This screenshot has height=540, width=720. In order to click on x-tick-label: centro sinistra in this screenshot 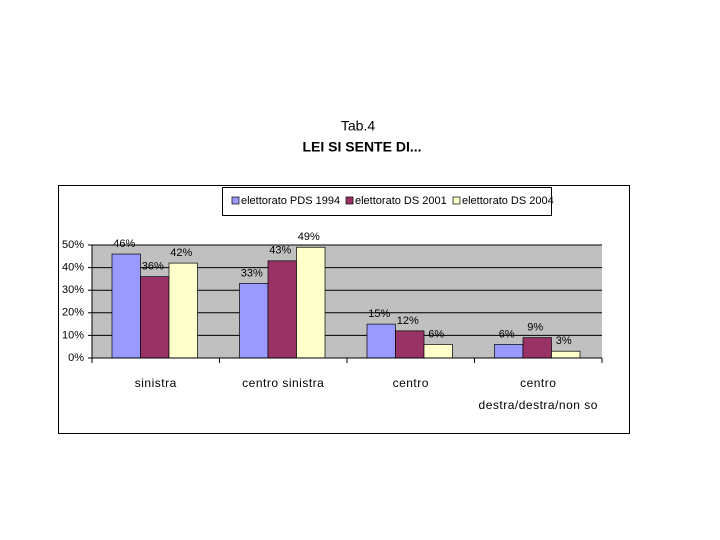, I will do `click(283, 383)`.